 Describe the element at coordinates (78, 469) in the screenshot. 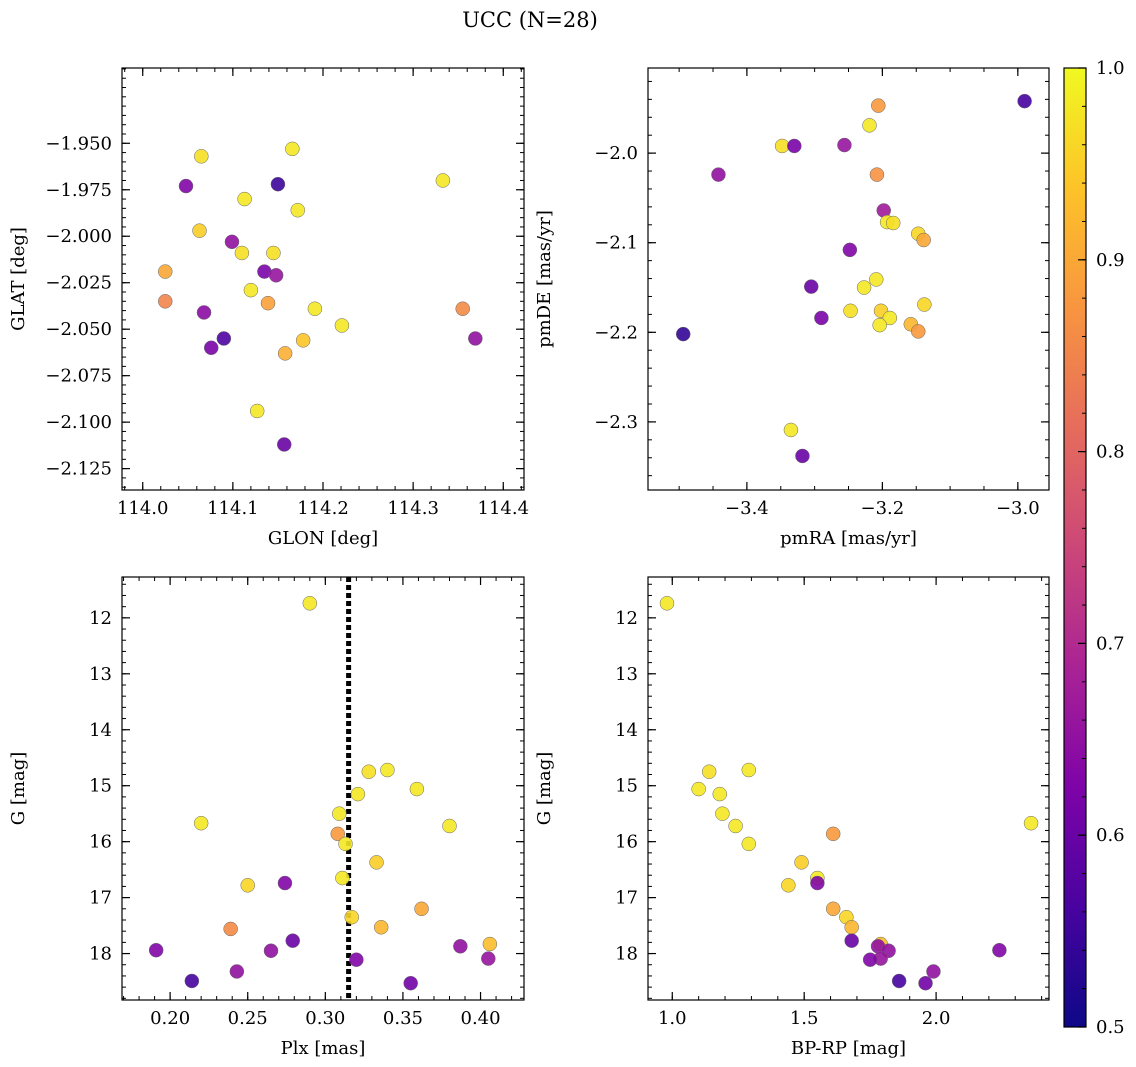

I see `y-tick-label: −2.125` at that location.